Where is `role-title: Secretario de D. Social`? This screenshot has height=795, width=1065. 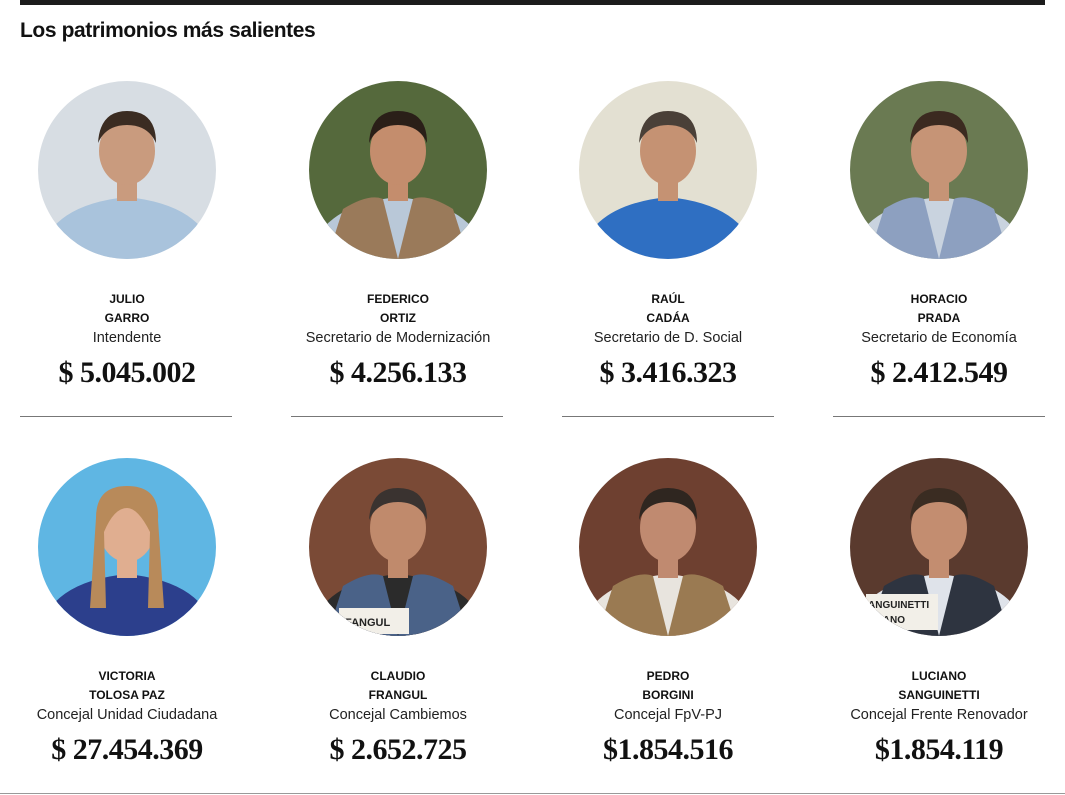 role-title: Secretario de D. Social is located at coordinates (668, 338).